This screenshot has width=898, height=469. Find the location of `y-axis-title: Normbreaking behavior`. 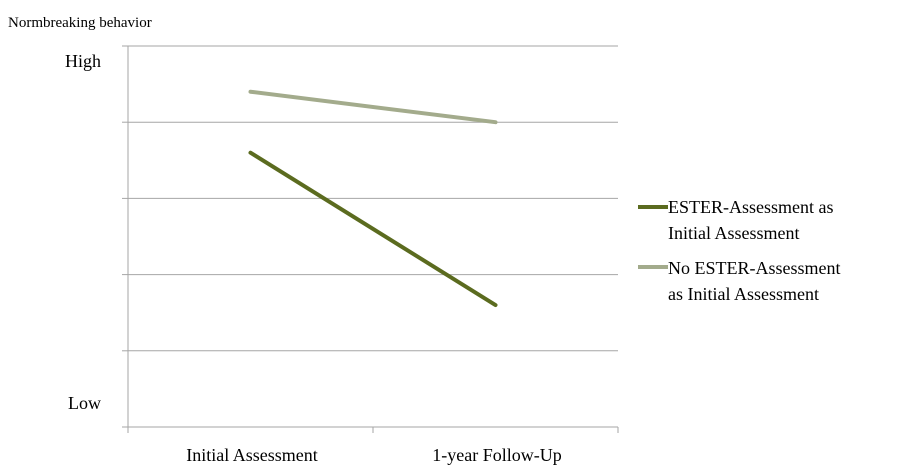

y-axis-title: Normbreaking behavior is located at coordinates (80, 23).